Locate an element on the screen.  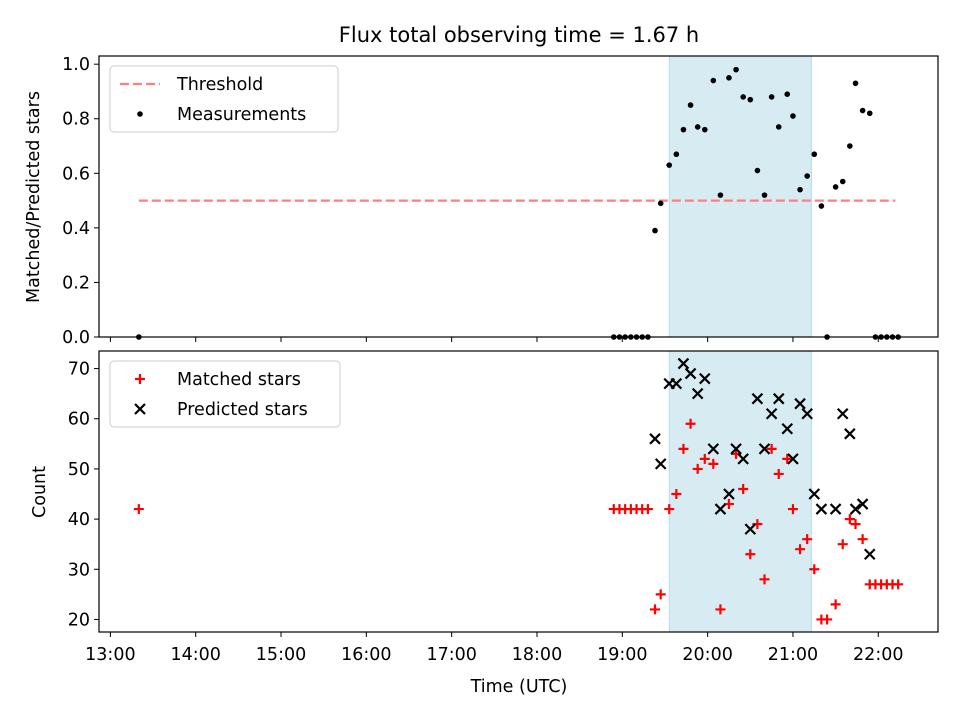
x-tick-label: 22:00 is located at coordinates (878, 655).